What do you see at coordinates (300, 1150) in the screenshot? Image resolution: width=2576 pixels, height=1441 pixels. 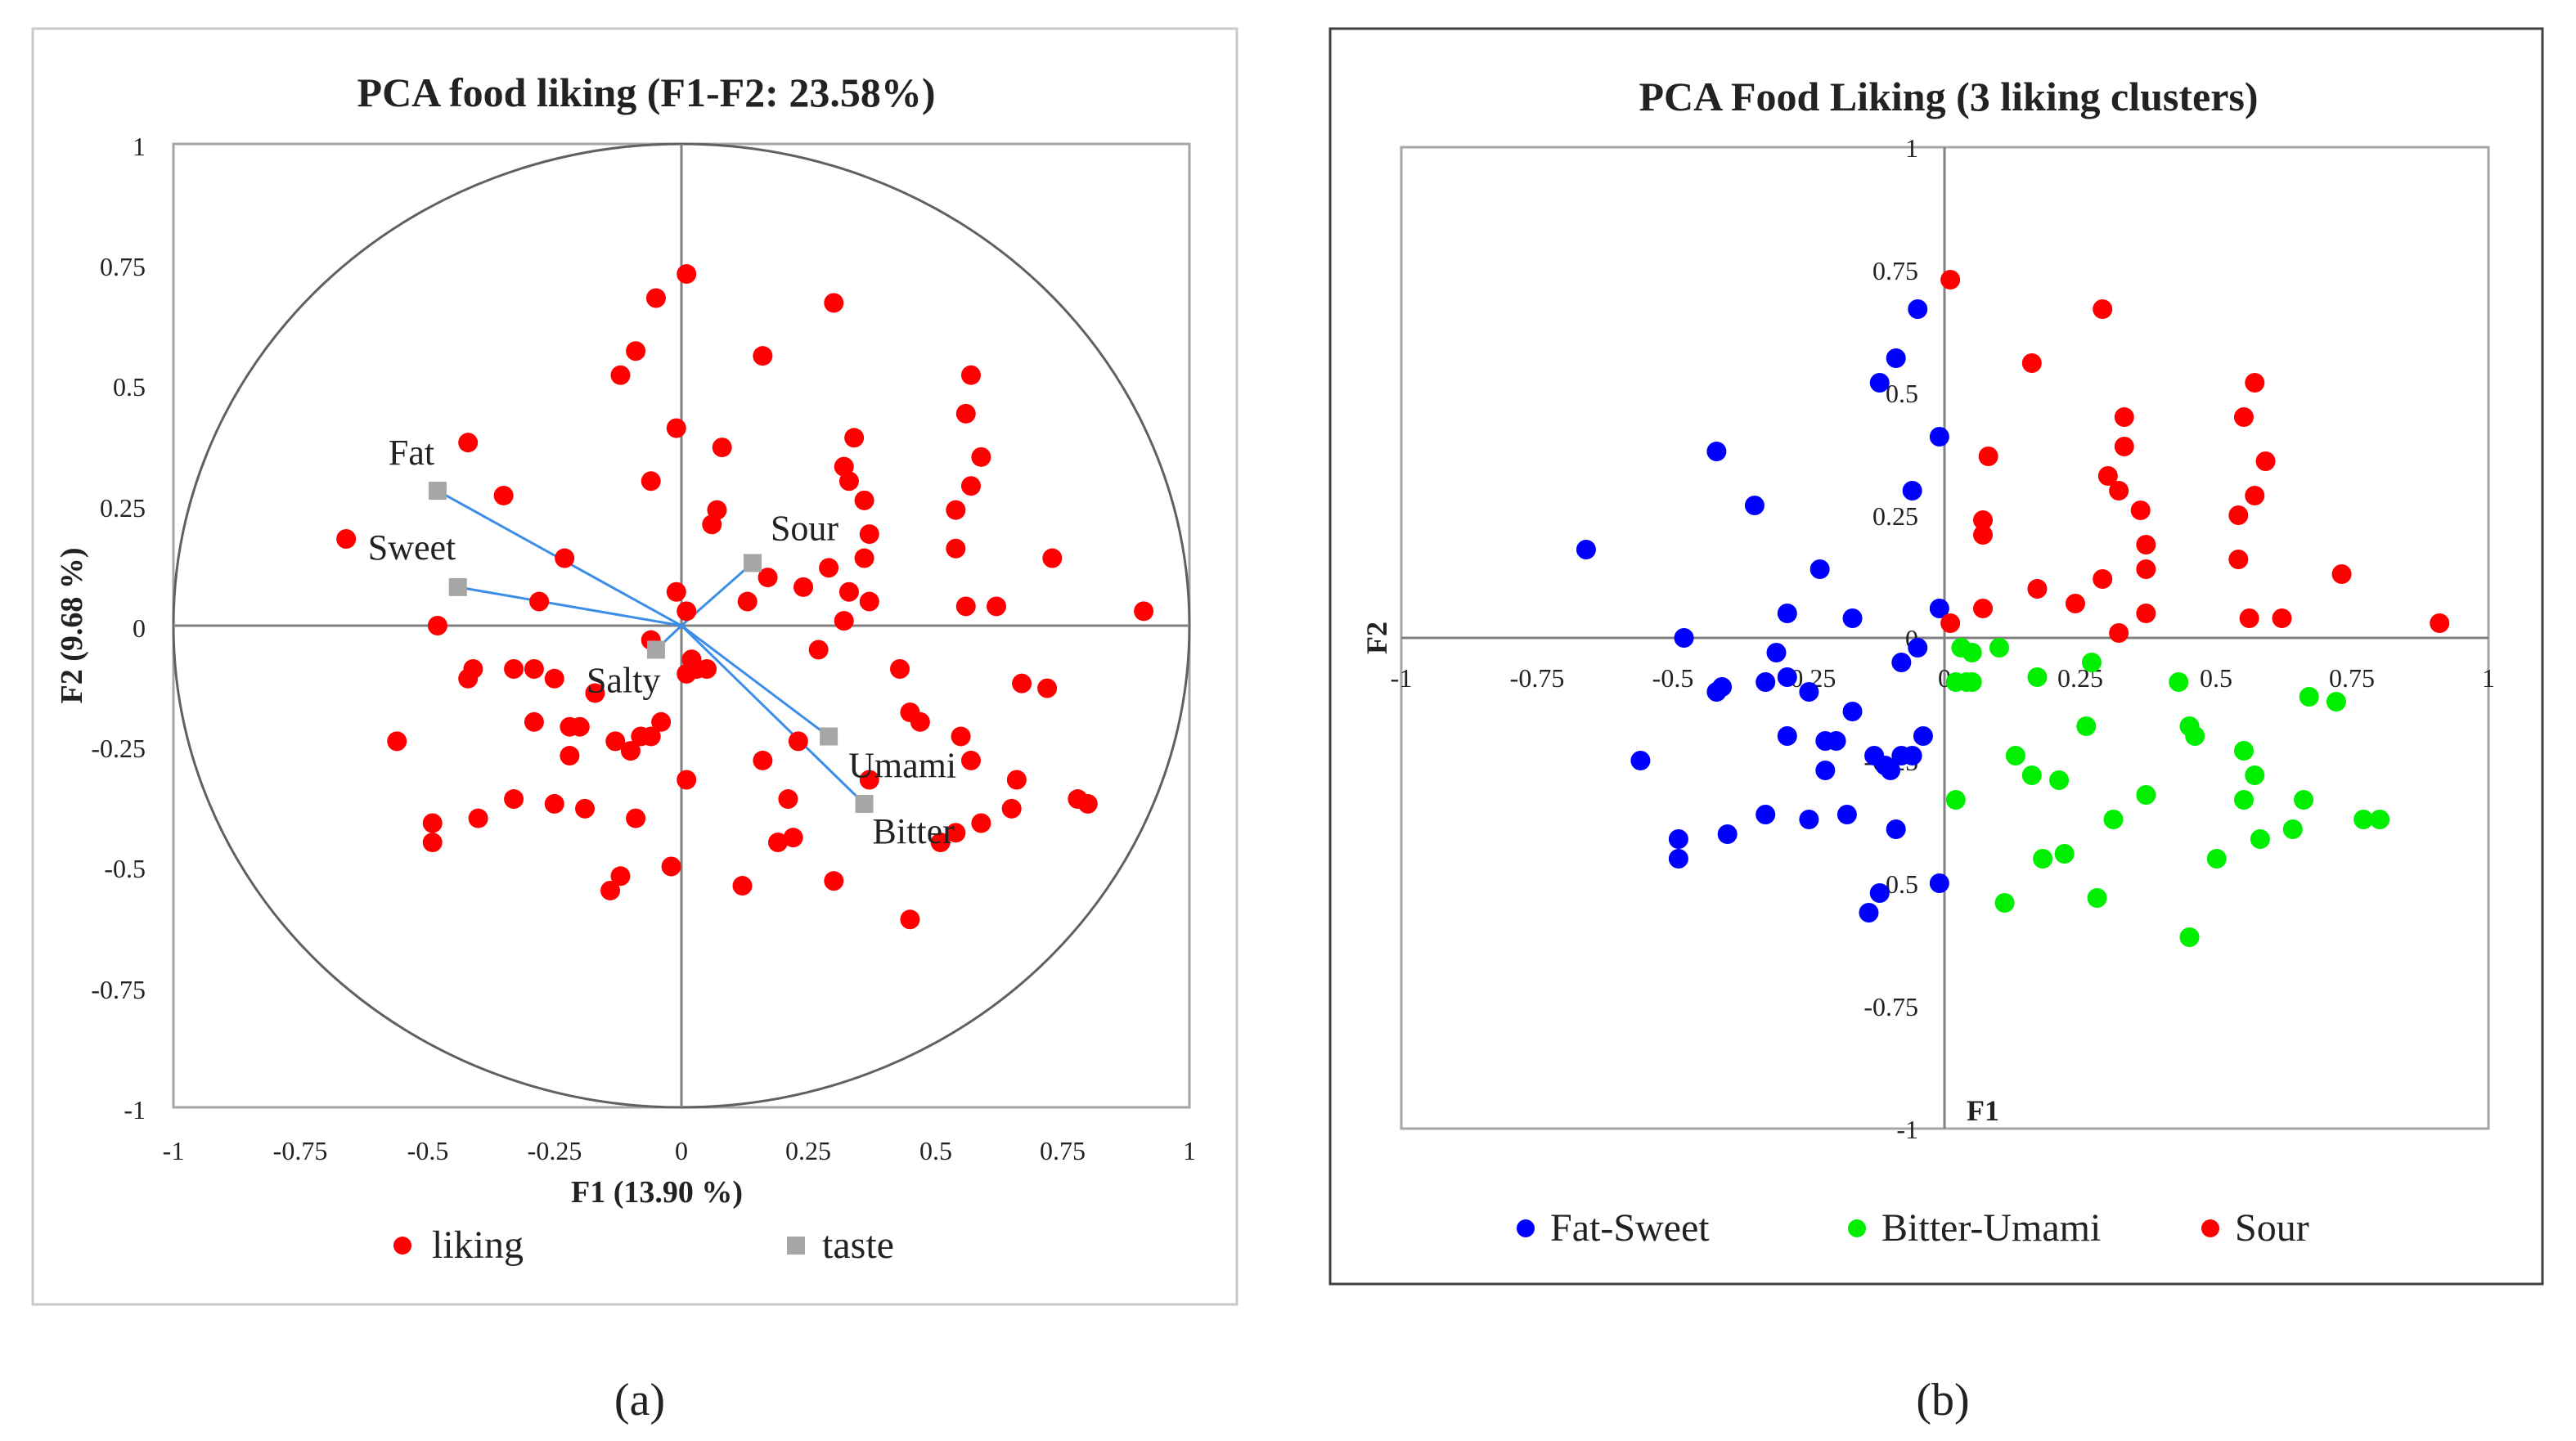 I see `panel-a-x-tick-label: -0.75` at bounding box center [300, 1150].